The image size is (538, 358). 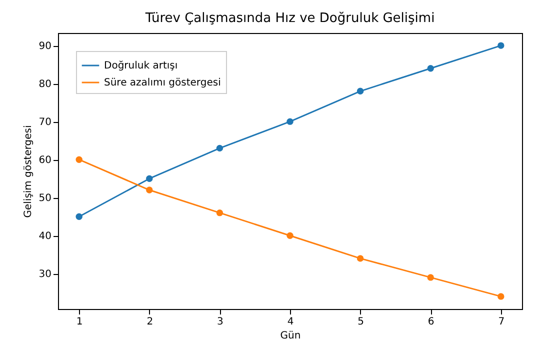 What do you see at coordinates (28, 171) in the screenshot?
I see `y-axis-title: Gelişim göstergesi` at bounding box center [28, 171].